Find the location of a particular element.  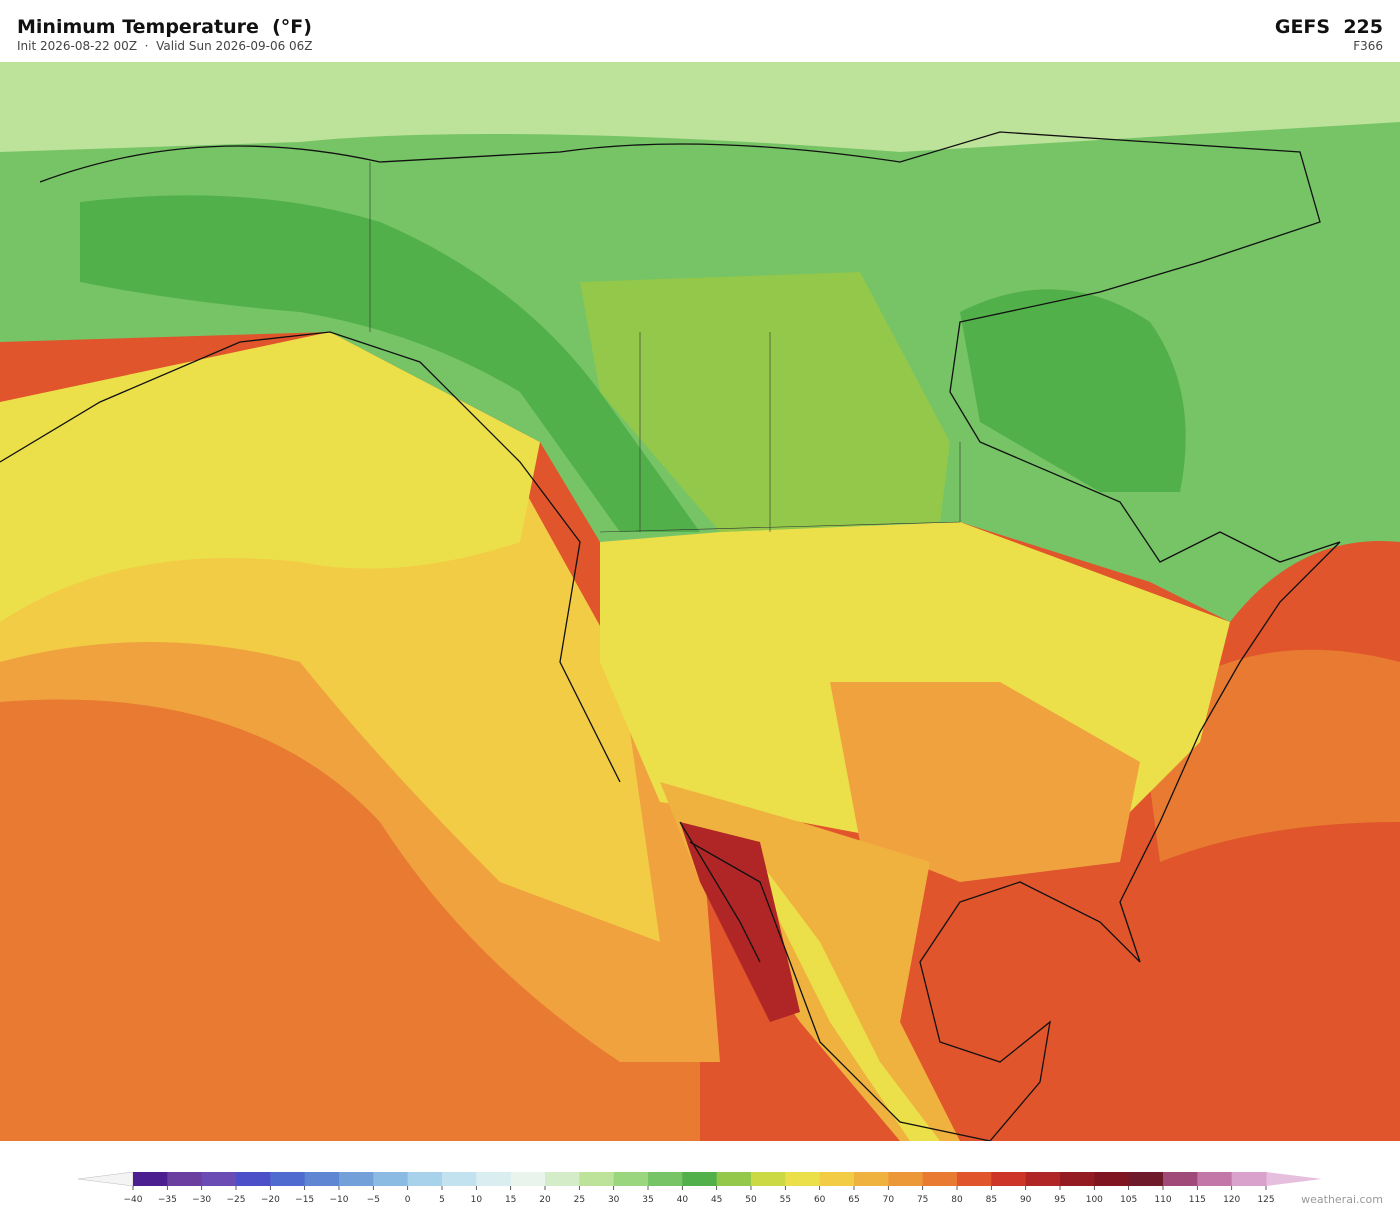

border is located at coordinates (665, 347).